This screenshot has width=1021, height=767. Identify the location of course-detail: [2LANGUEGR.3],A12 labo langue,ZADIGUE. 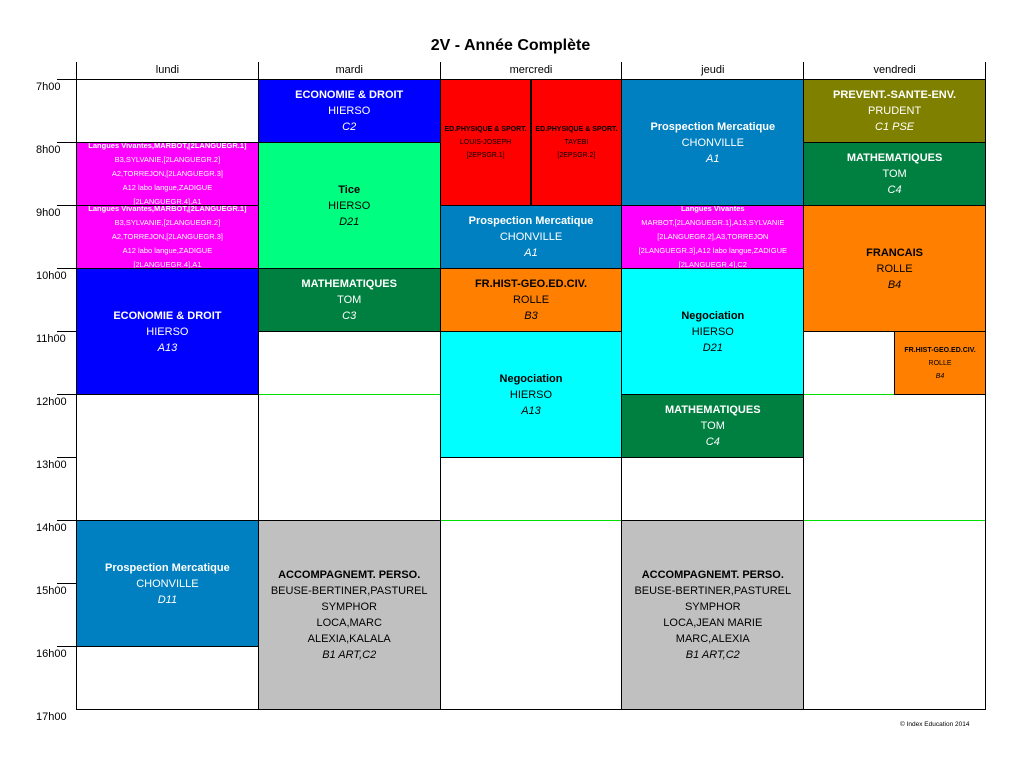
(712, 250).